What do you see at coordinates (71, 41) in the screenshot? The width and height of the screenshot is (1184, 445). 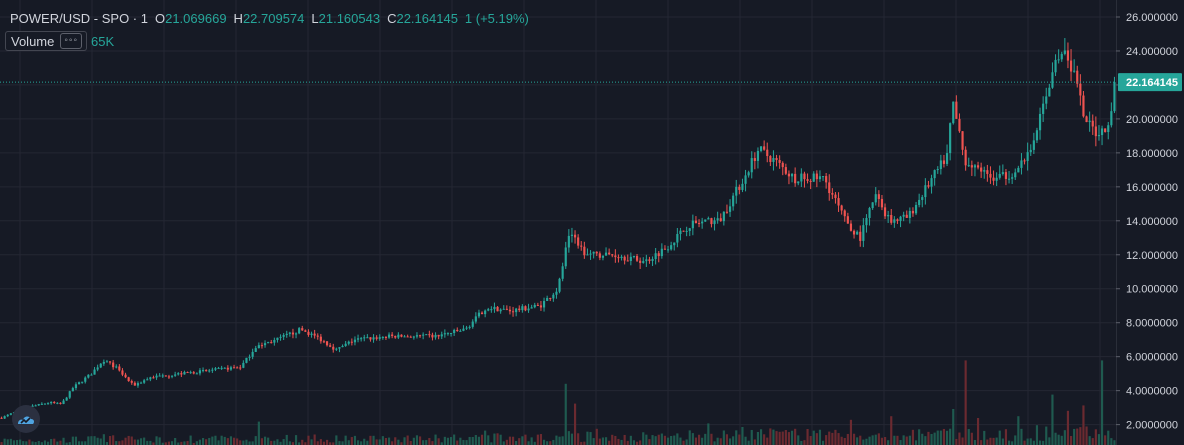 I see `more-dots-icon: ◦◦◦` at bounding box center [71, 41].